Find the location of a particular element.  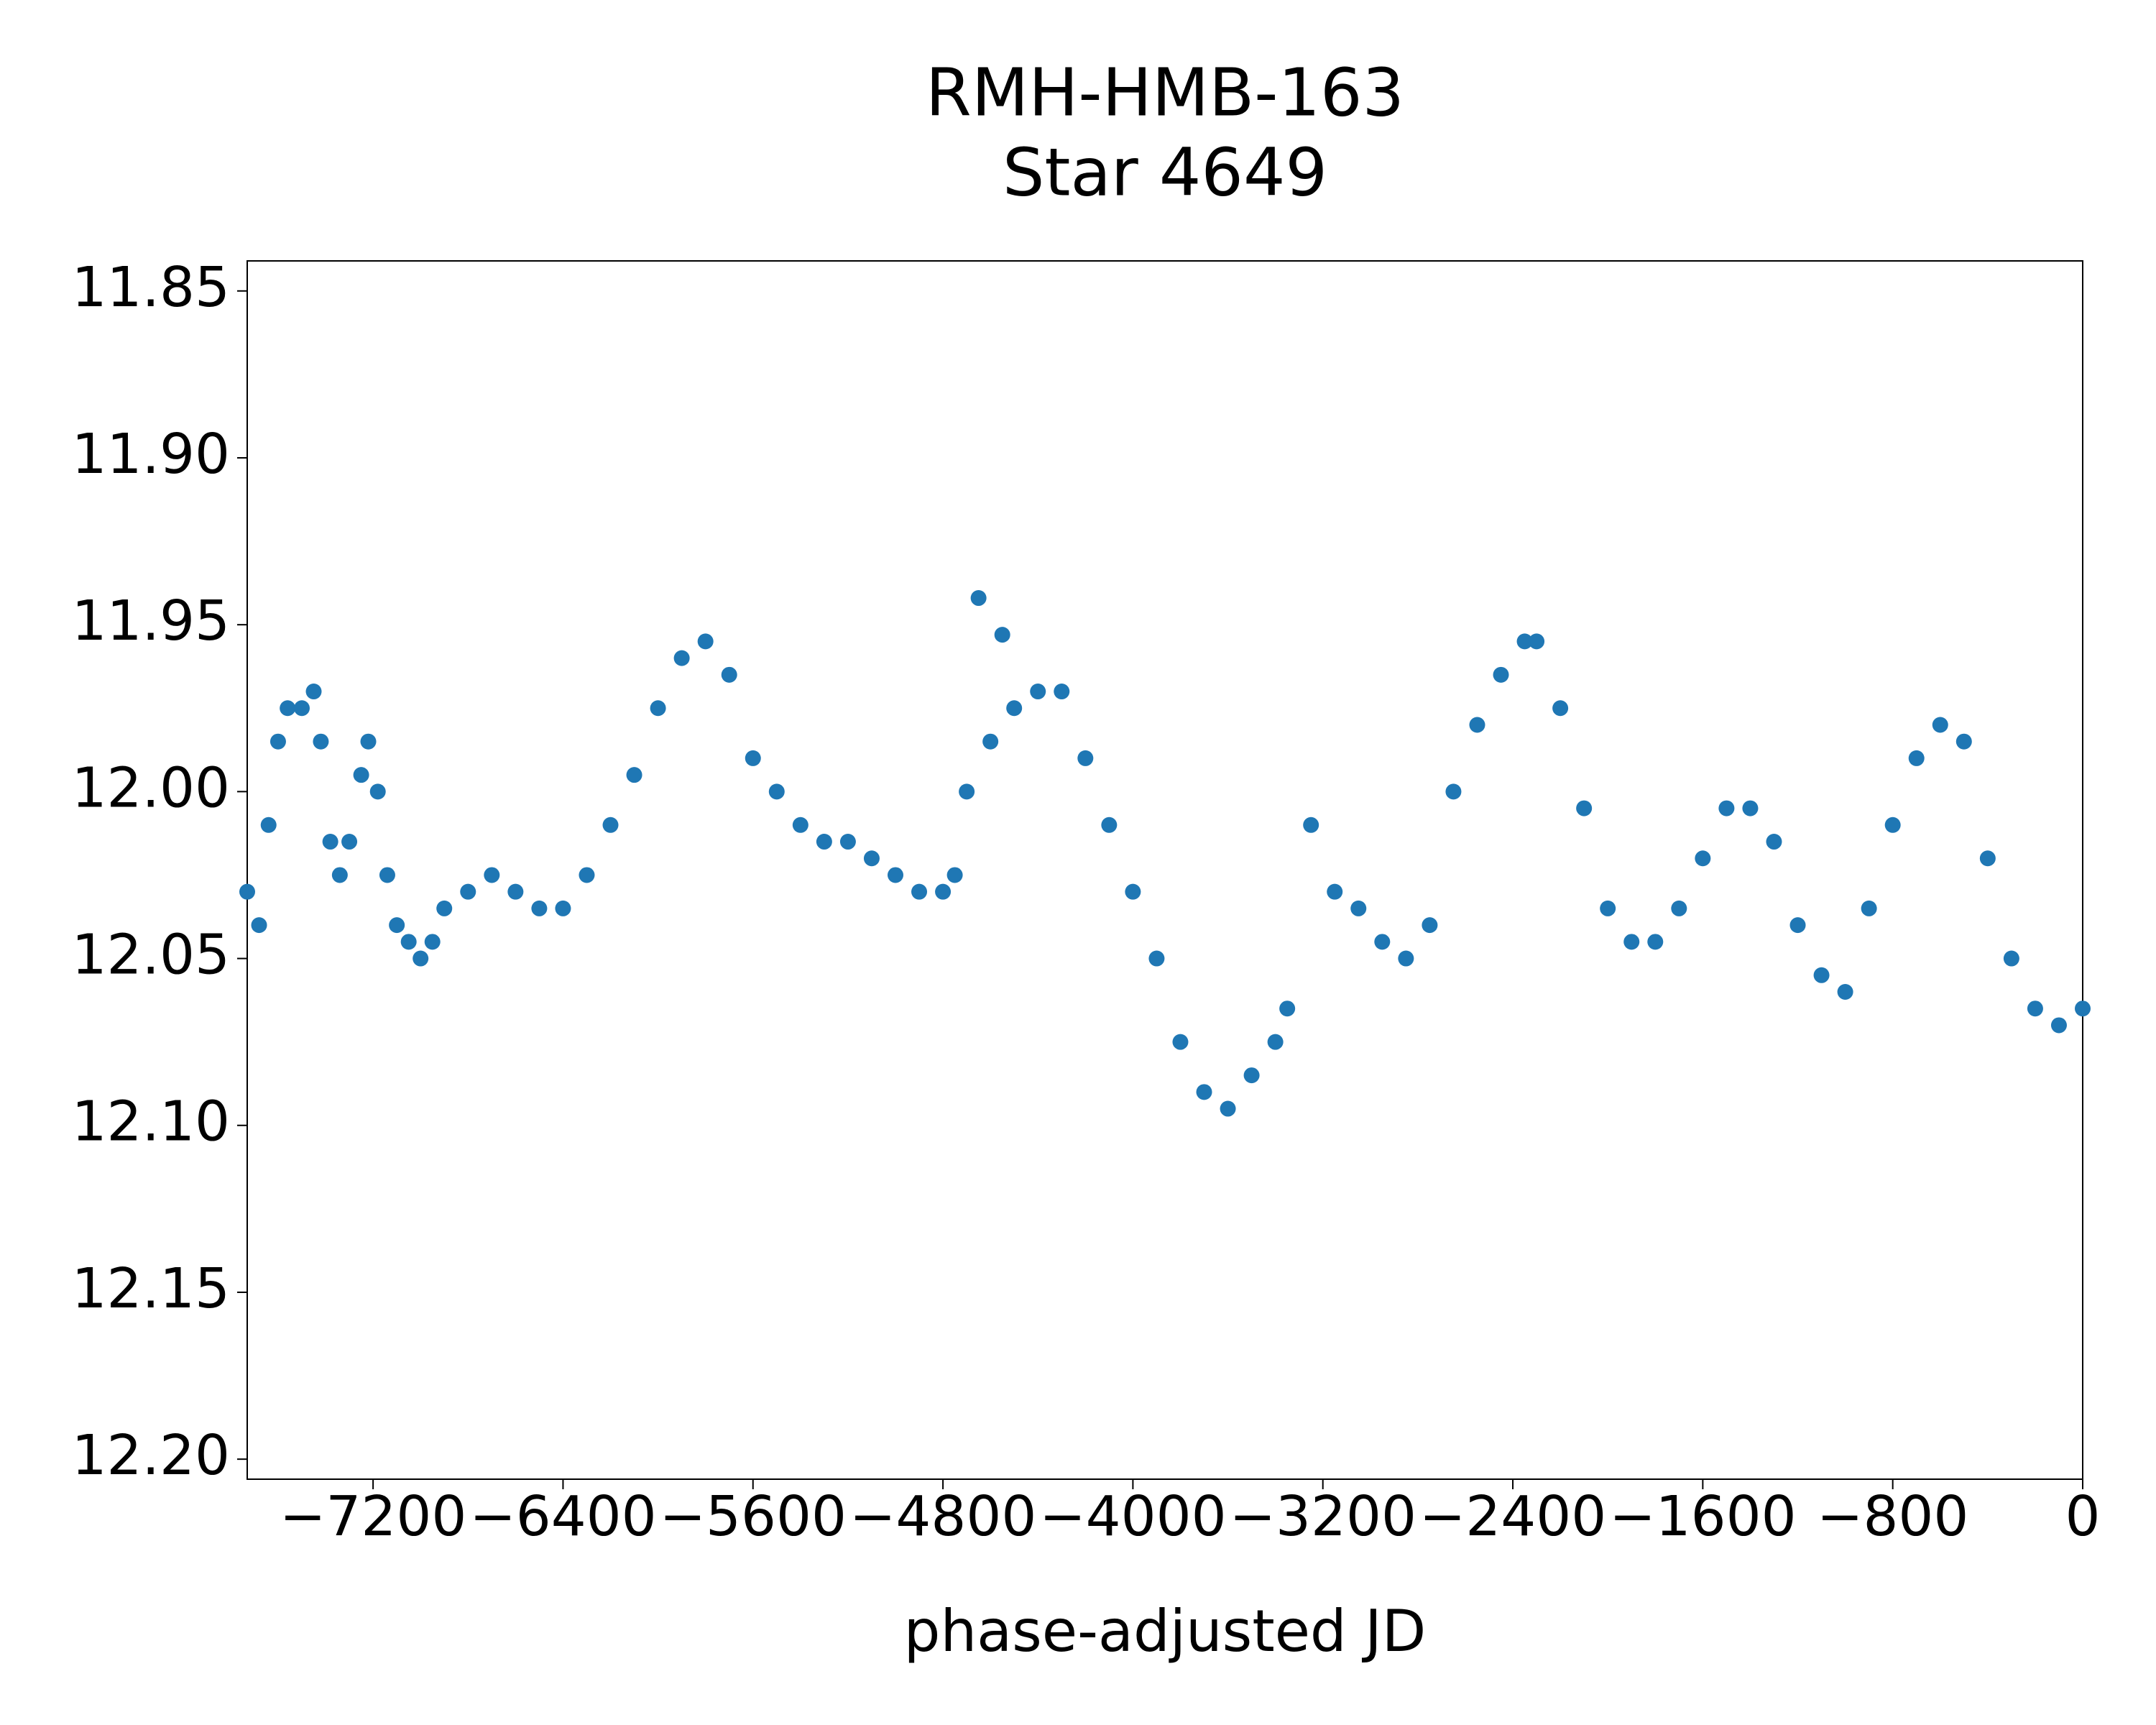

y-tick-label: 12.15 is located at coordinates (151, 1289).